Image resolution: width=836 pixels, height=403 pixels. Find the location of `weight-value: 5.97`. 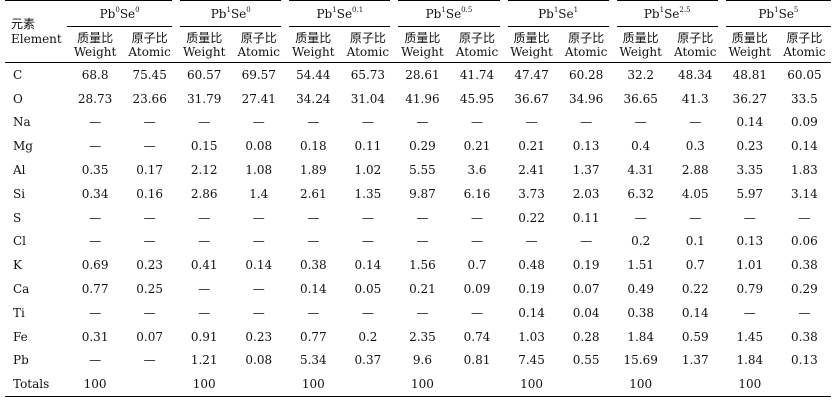

weight-value: 5.97 is located at coordinates (750, 193).